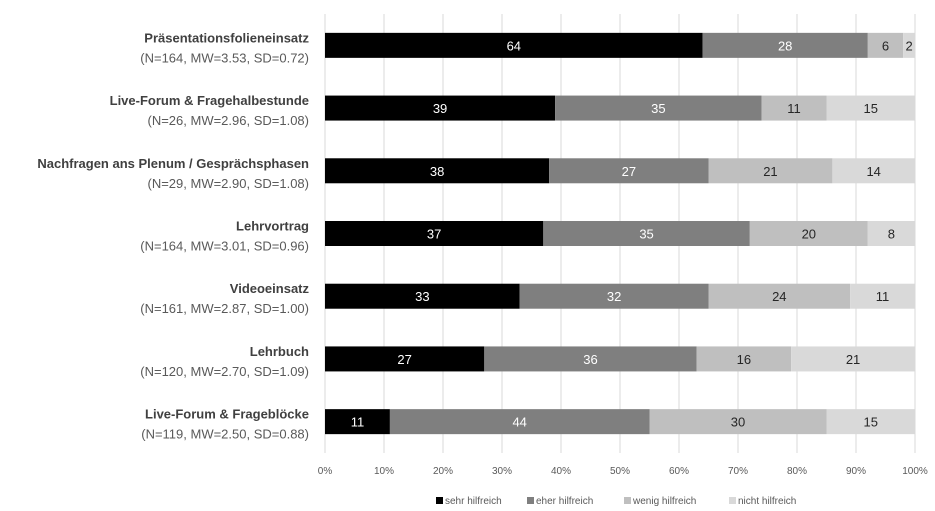 This screenshot has width=935, height=511. I want to click on x-axis-ticks: 0% 10% 20% 30% 40% 50% 60% 70% 80% 90% 100%, so click(623, 471).